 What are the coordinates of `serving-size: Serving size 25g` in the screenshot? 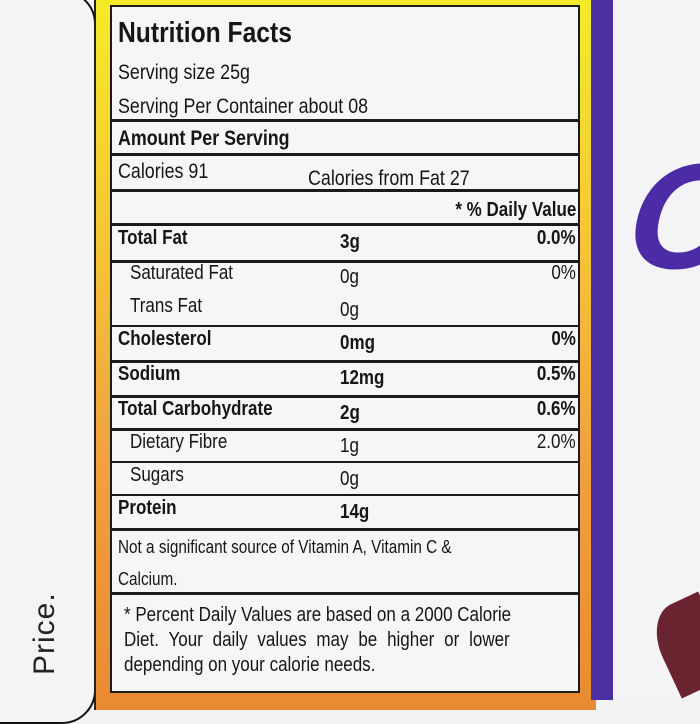 It's located at (184, 72).